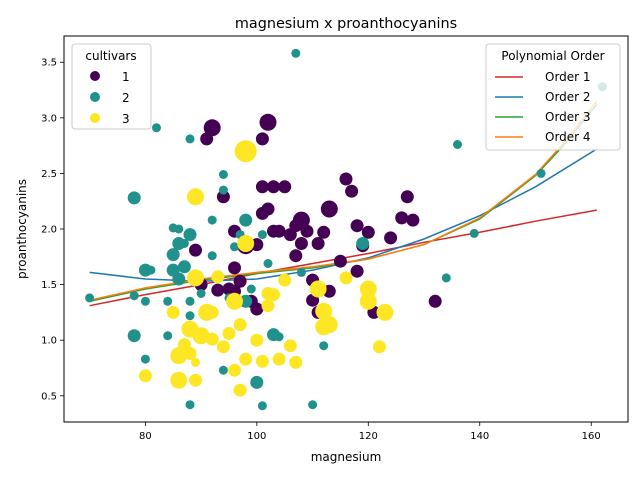 Image resolution: width=640 pixels, height=480 pixels. Describe the element at coordinates (145, 436) in the screenshot. I see `x-tick-label: 80` at that location.